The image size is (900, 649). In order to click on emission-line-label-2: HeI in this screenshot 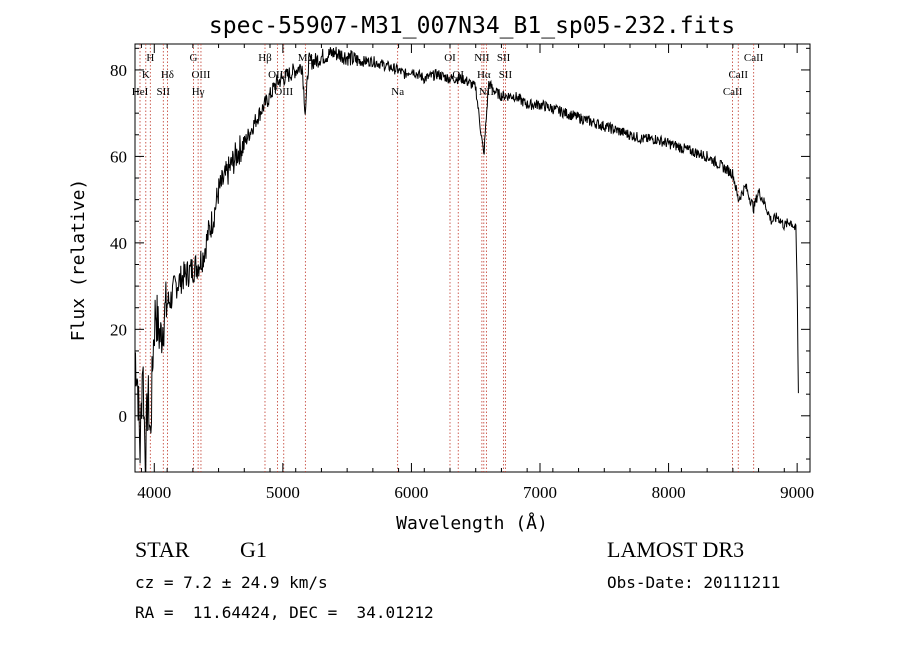, I will do `click(140, 92)`.